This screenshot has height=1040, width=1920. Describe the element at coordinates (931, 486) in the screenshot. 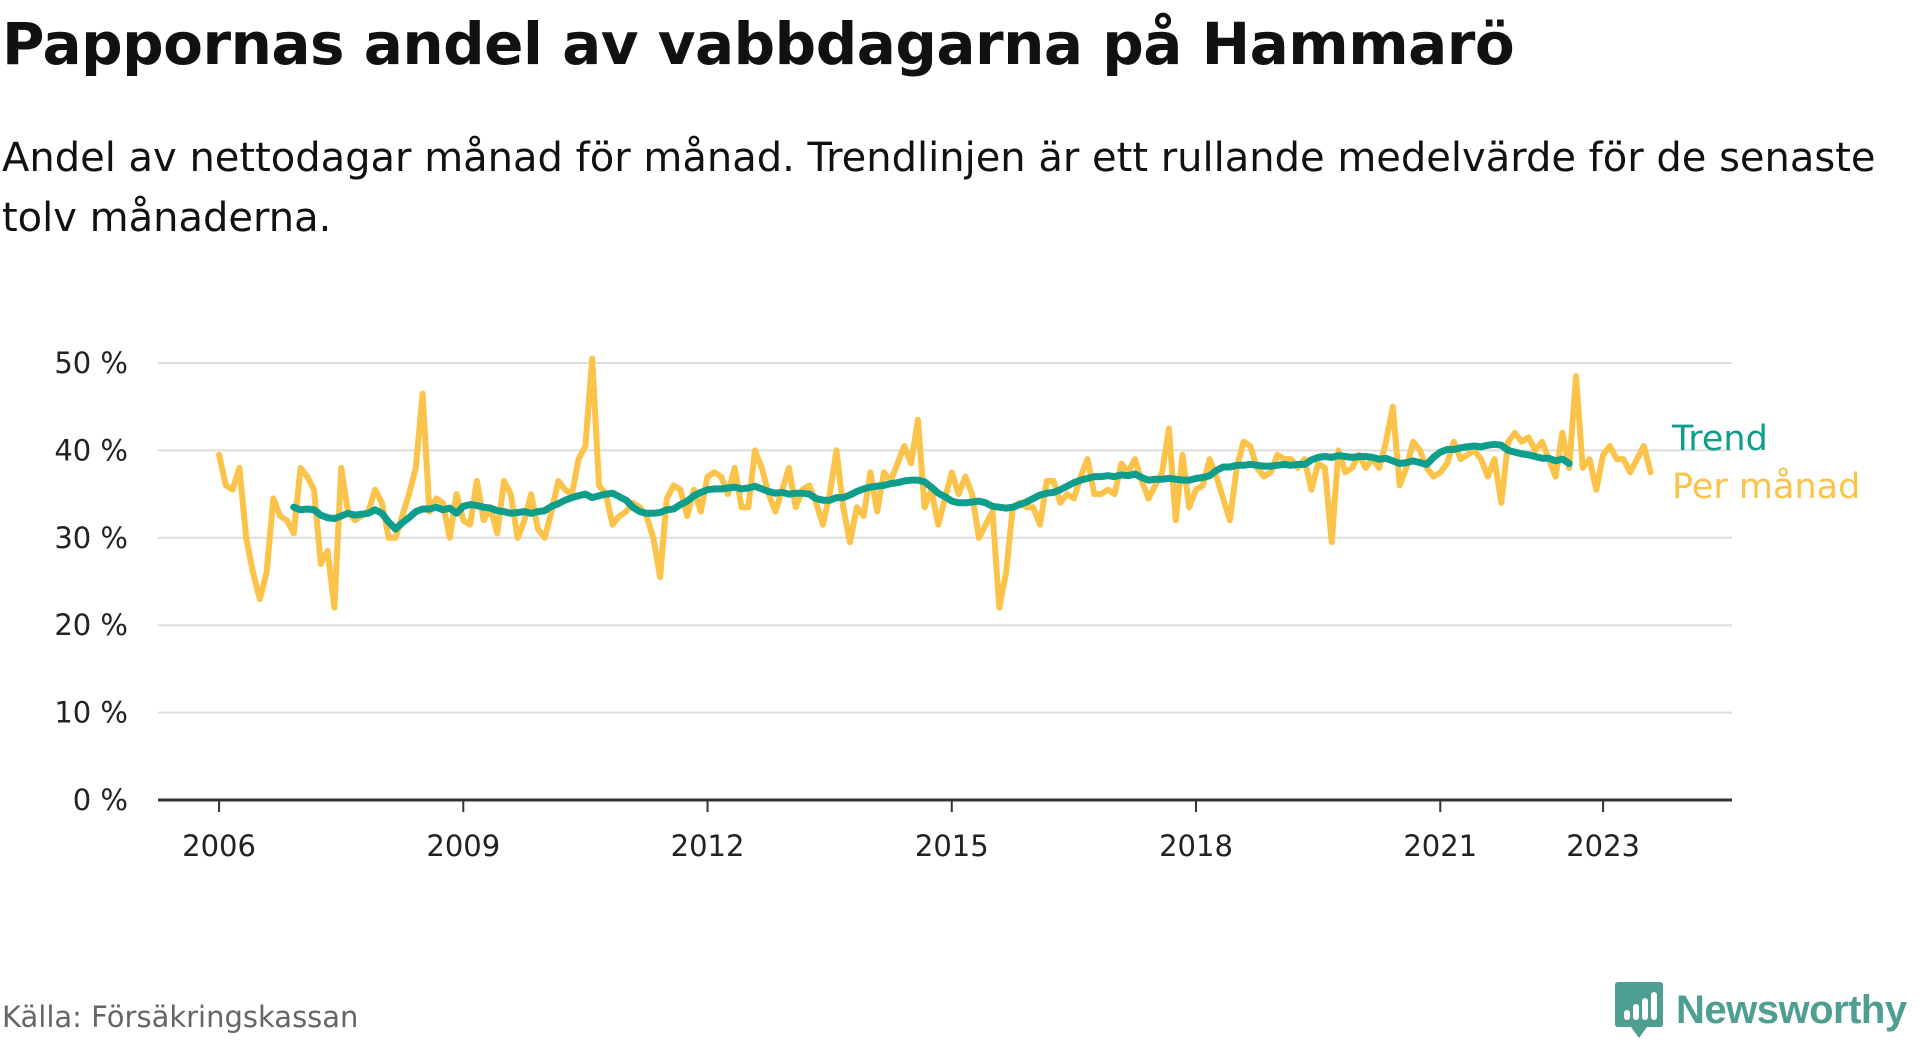

I see `series-line-trend` at that location.